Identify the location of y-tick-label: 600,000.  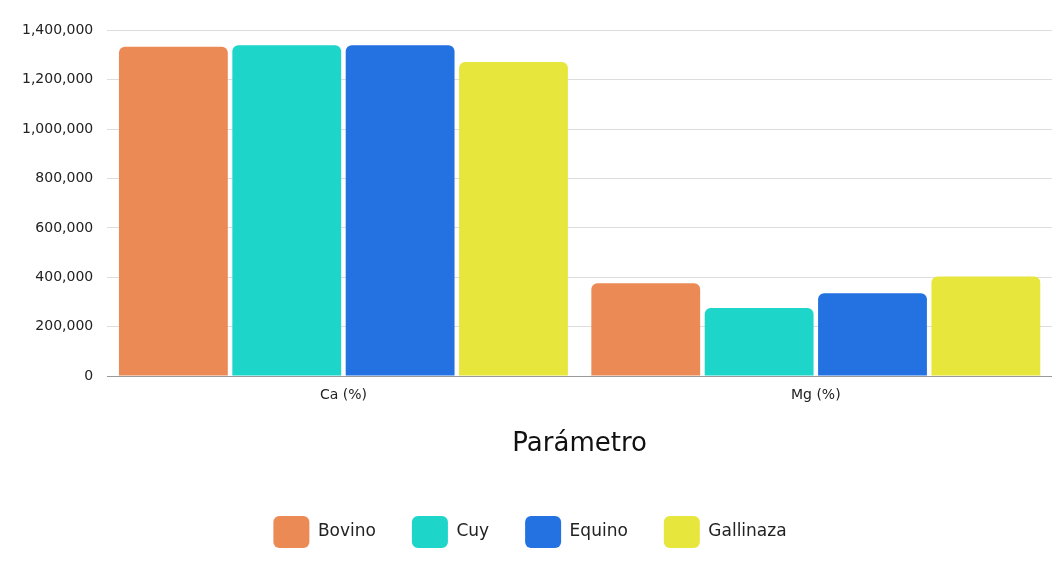
(64, 226).